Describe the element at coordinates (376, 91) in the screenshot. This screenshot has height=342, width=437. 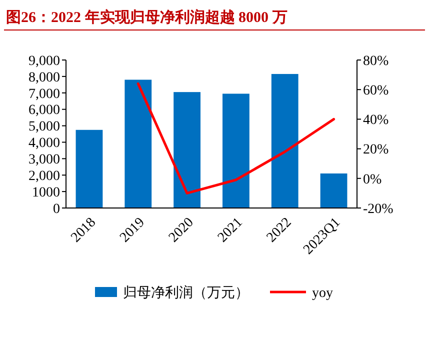
I see `y2-tick-label: 60%` at that location.